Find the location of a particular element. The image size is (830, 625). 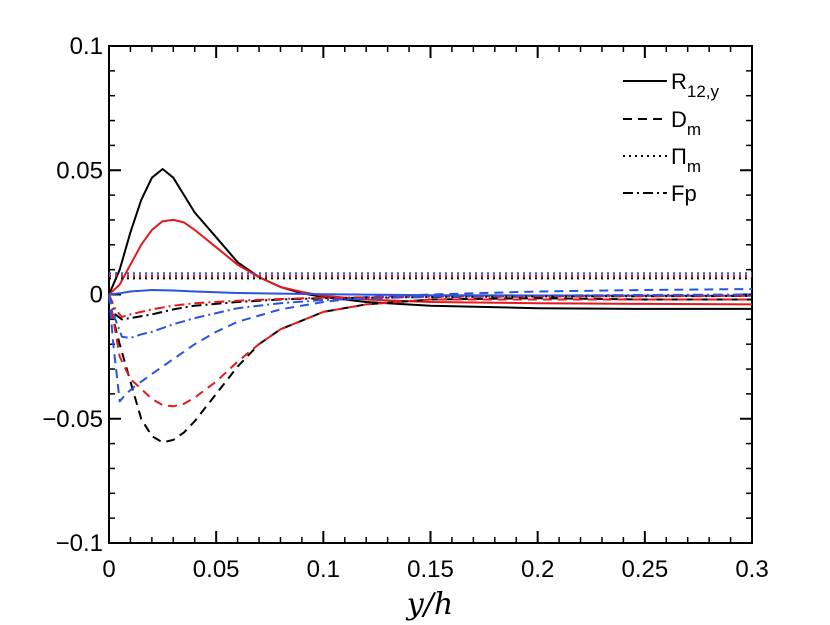

y-tick-label: 0.05 is located at coordinates (79, 170).